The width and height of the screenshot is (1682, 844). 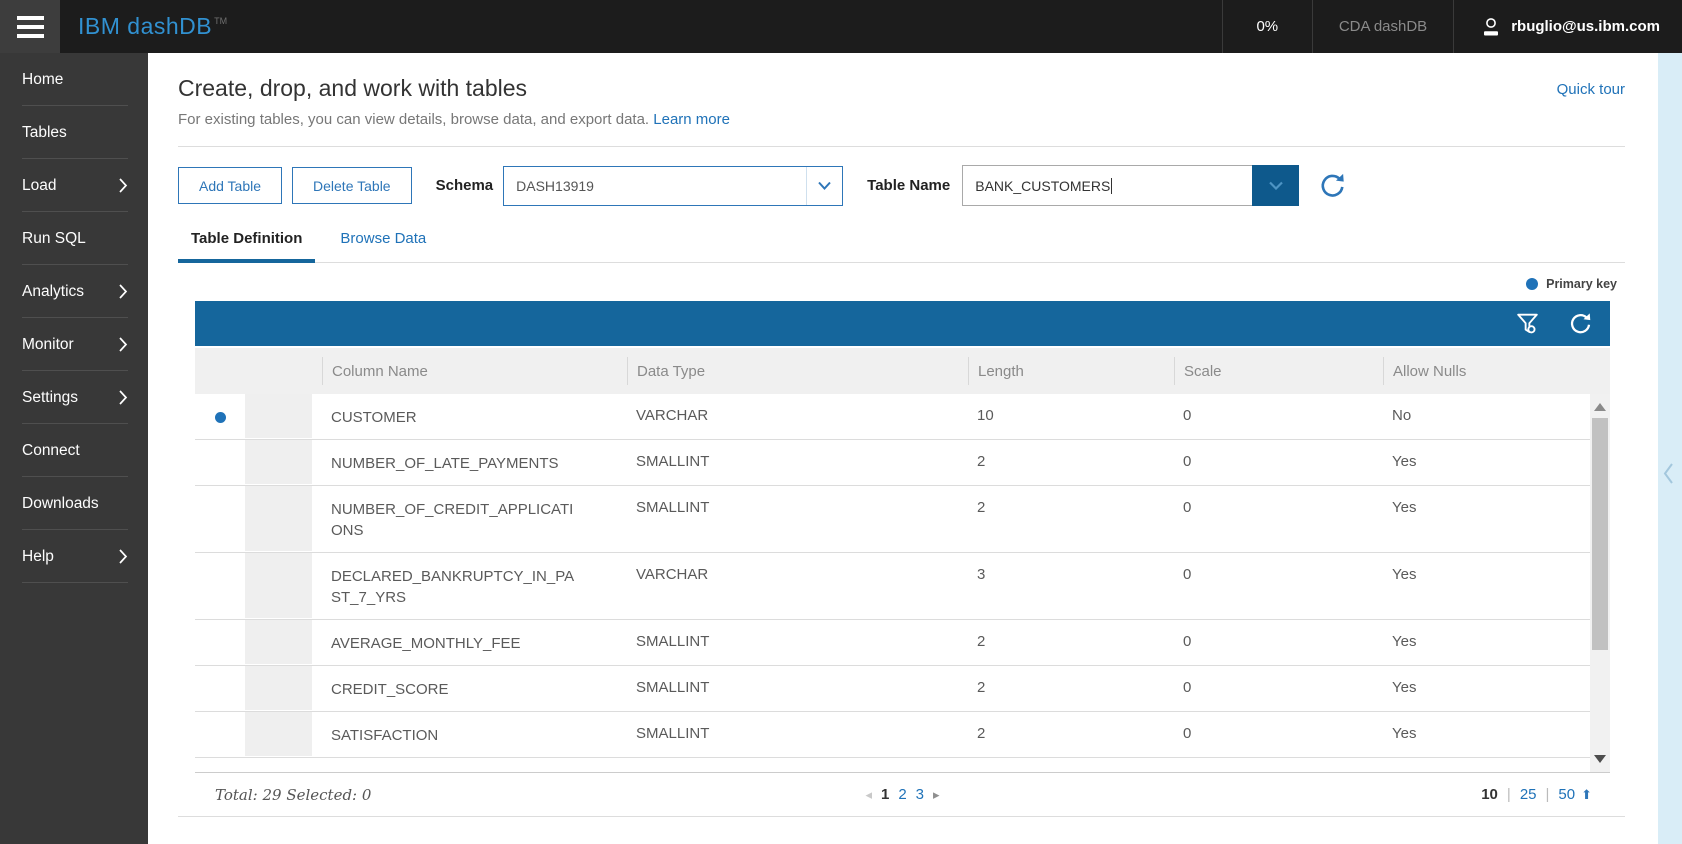 What do you see at coordinates (902, 417) in the screenshot?
I see `table-row: CUSTOMER VARCHAR 10 0 No` at bounding box center [902, 417].